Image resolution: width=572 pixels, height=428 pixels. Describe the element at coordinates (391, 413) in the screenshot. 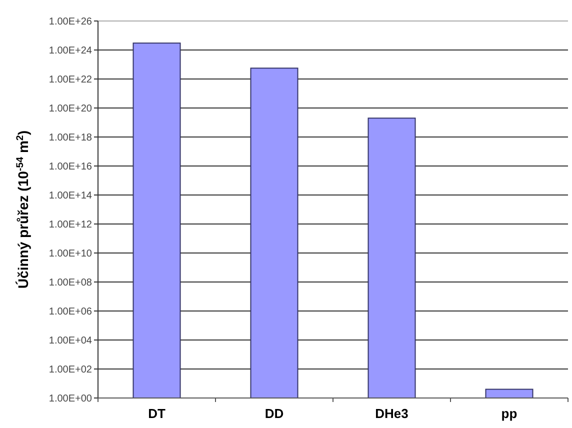

I see `x-tick-label: DHe3` at that location.